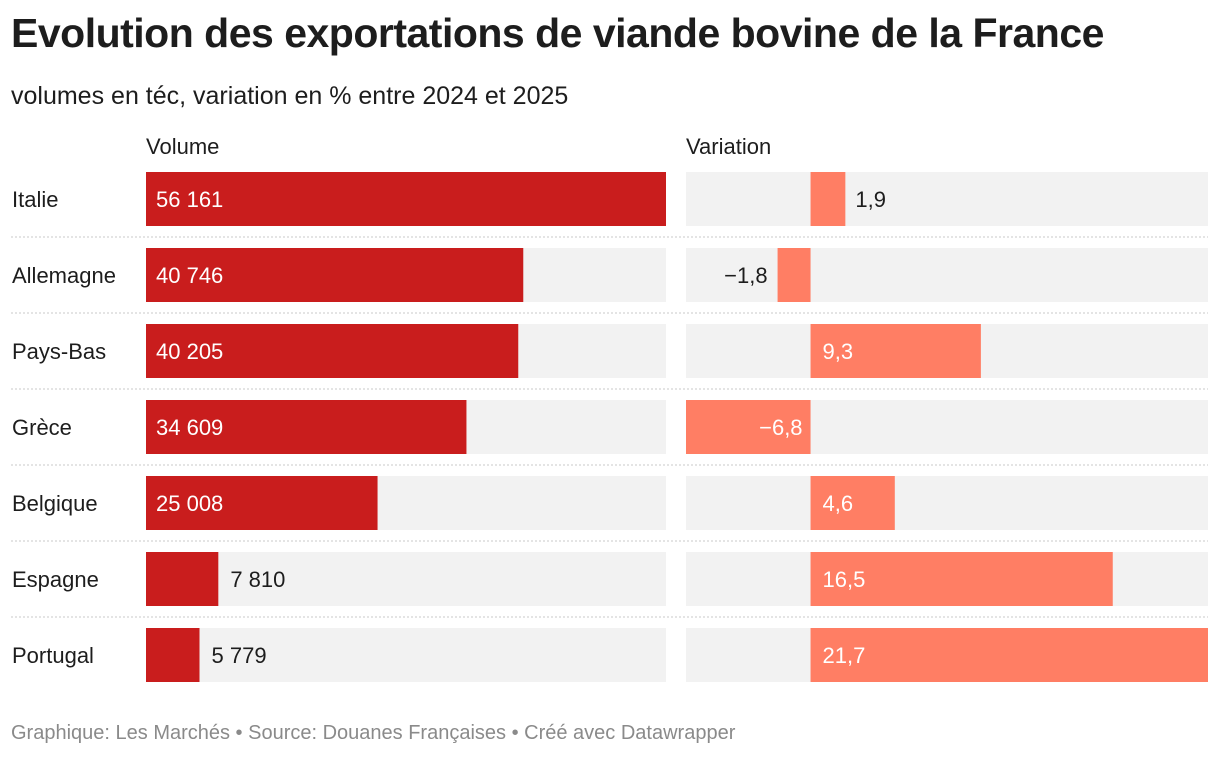  What do you see at coordinates (870, 199) in the screenshot?
I see `variation-value-label: 1,9` at bounding box center [870, 199].